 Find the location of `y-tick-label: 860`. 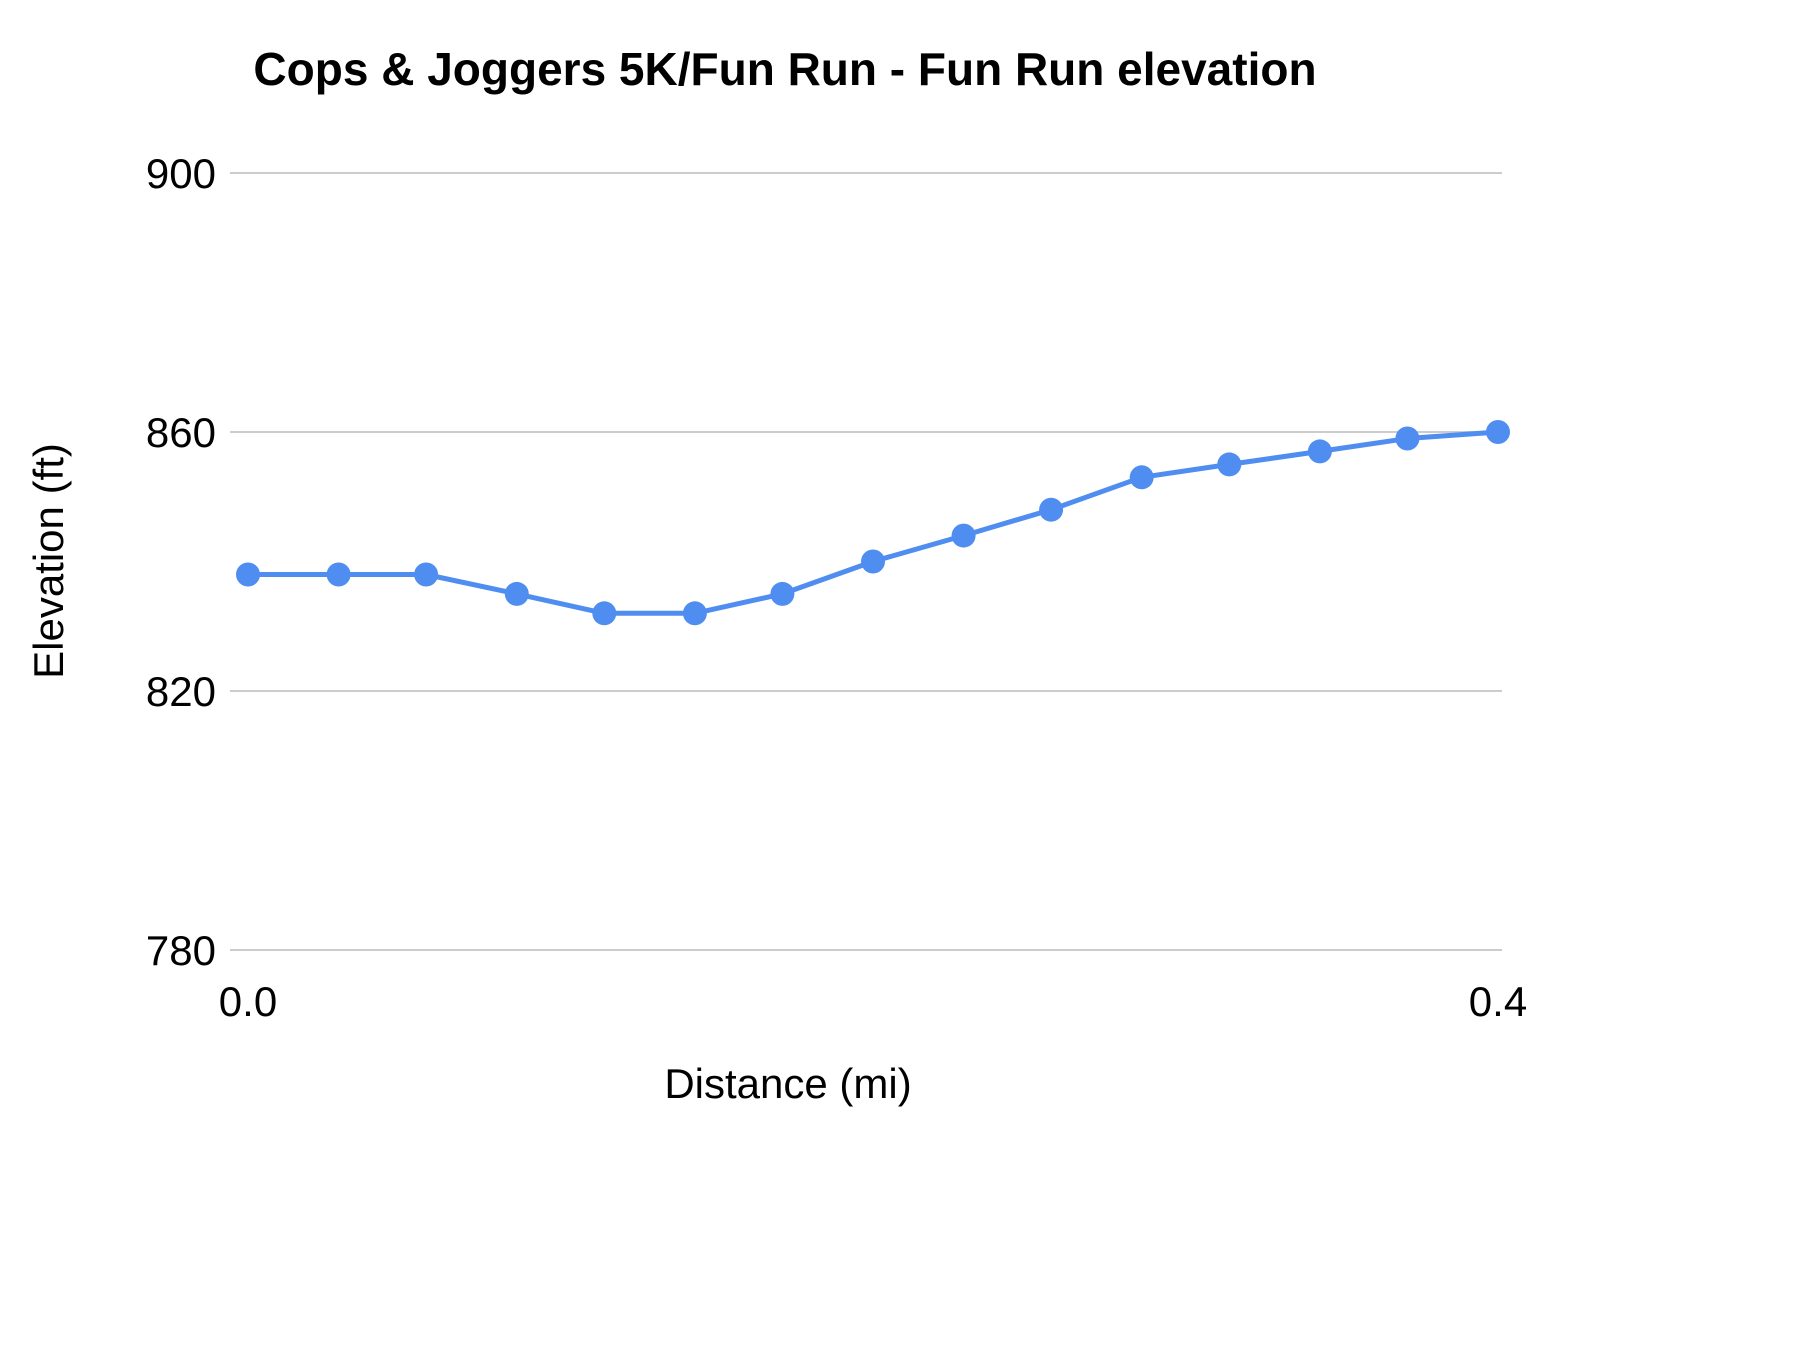

y-tick-label: 860 is located at coordinates (181, 432).